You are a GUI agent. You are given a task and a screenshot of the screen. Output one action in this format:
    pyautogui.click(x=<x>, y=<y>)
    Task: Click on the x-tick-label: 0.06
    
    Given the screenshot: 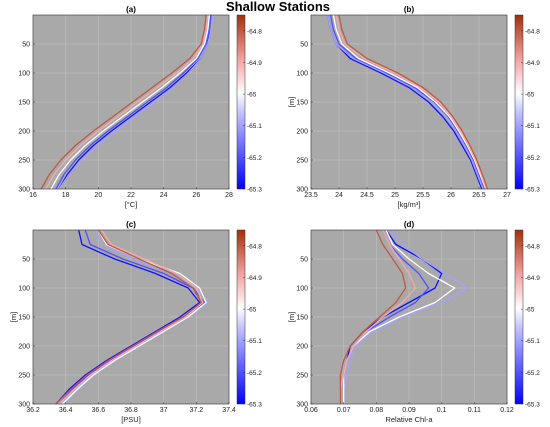 What is the action you would take?
    pyautogui.click(x=311, y=410)
    